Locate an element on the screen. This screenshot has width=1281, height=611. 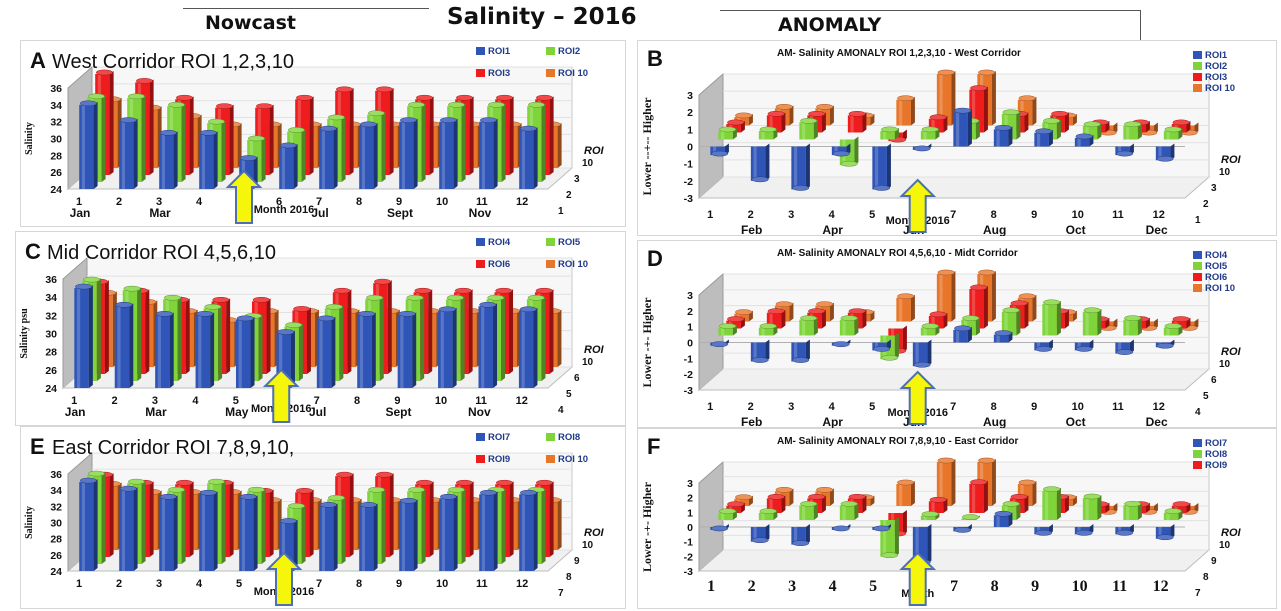
month-label: Mar is located at coordinates (160, 213).